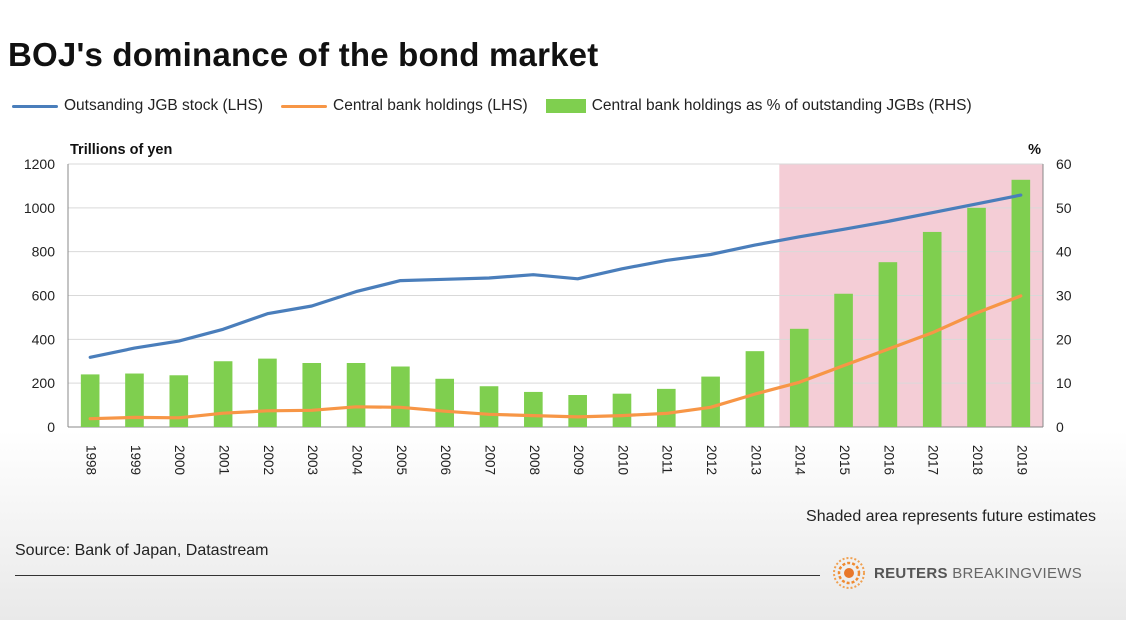  What do you see at coordinates (667, 459) in the screenshot?
I see `x-tick-label-2011: 2011` at bounding box center [667, 459].